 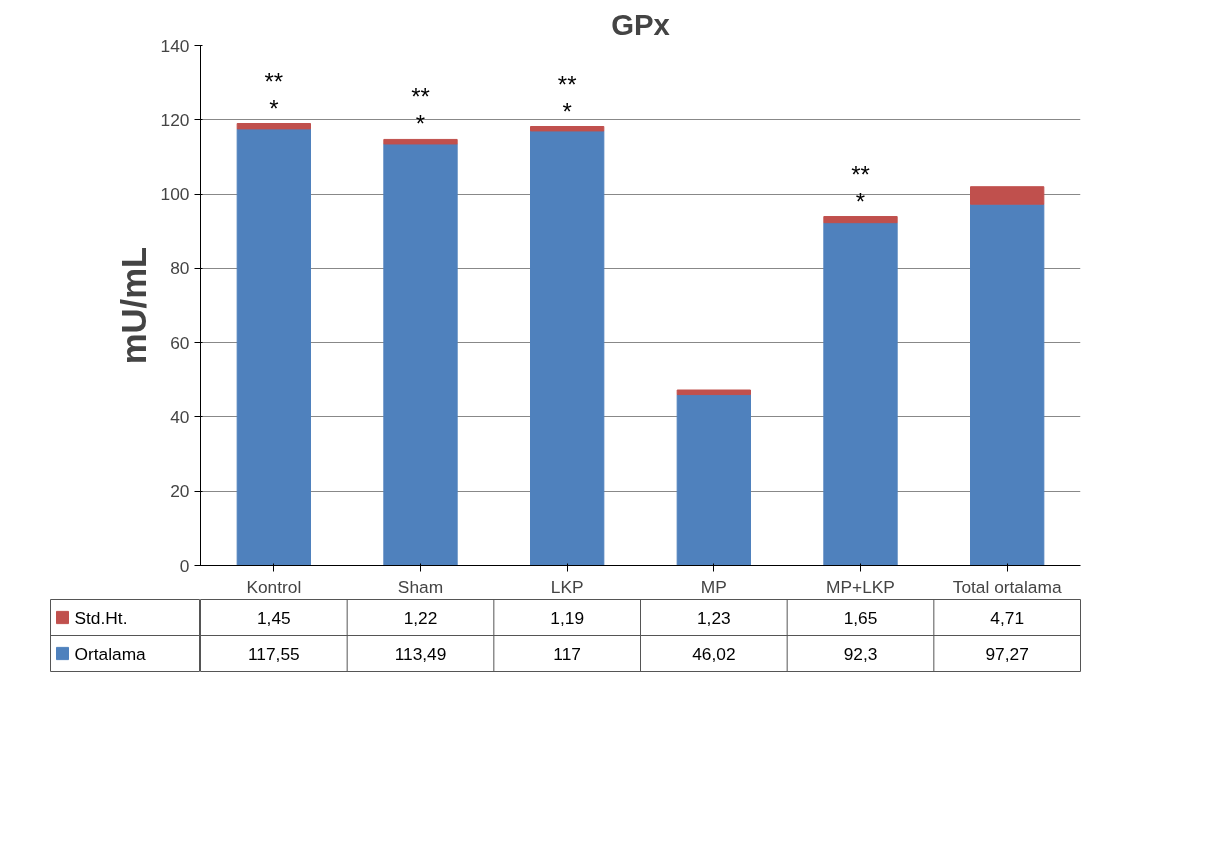 I want to click on data-label: 1,45, so click(x=273, y=617).